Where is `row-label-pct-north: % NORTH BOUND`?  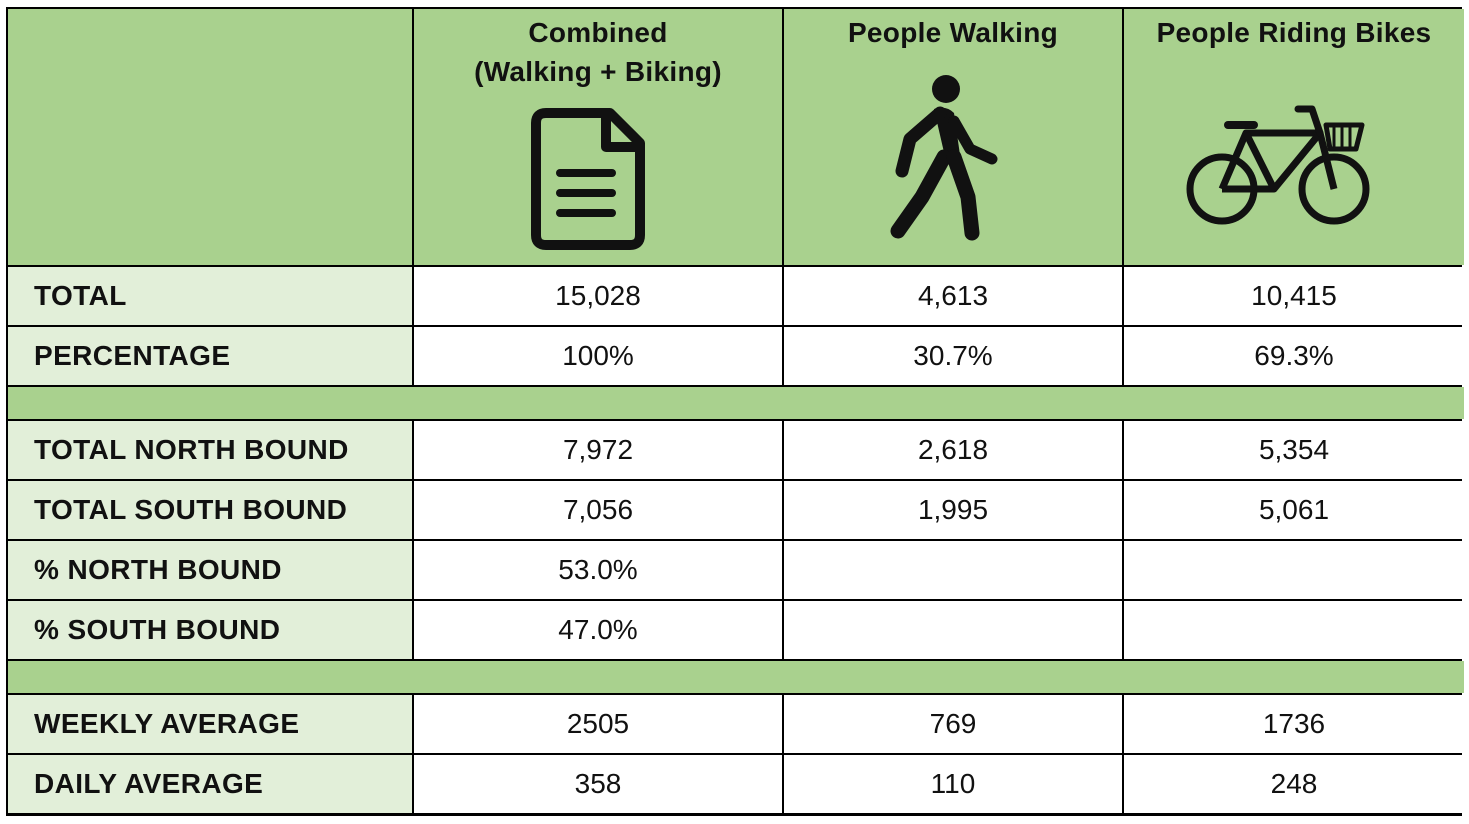
row-label-pct-north: % NORTH BOUND is located at coordinates (210, 570).